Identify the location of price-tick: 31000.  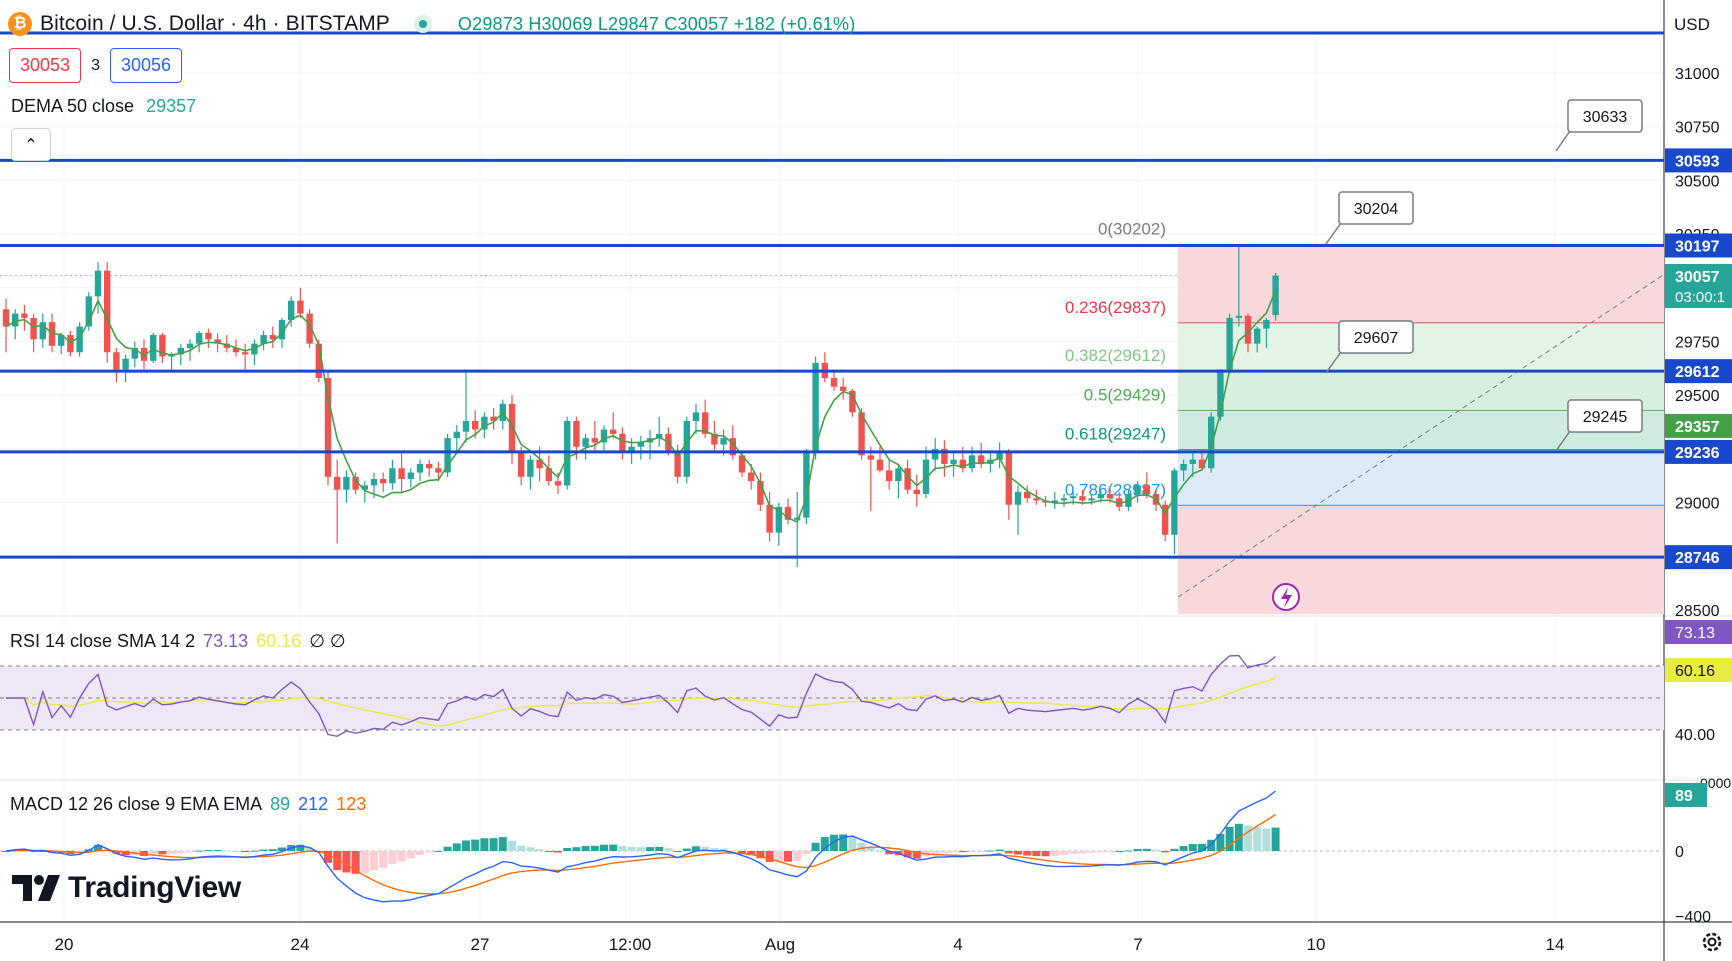
(1697, 74).